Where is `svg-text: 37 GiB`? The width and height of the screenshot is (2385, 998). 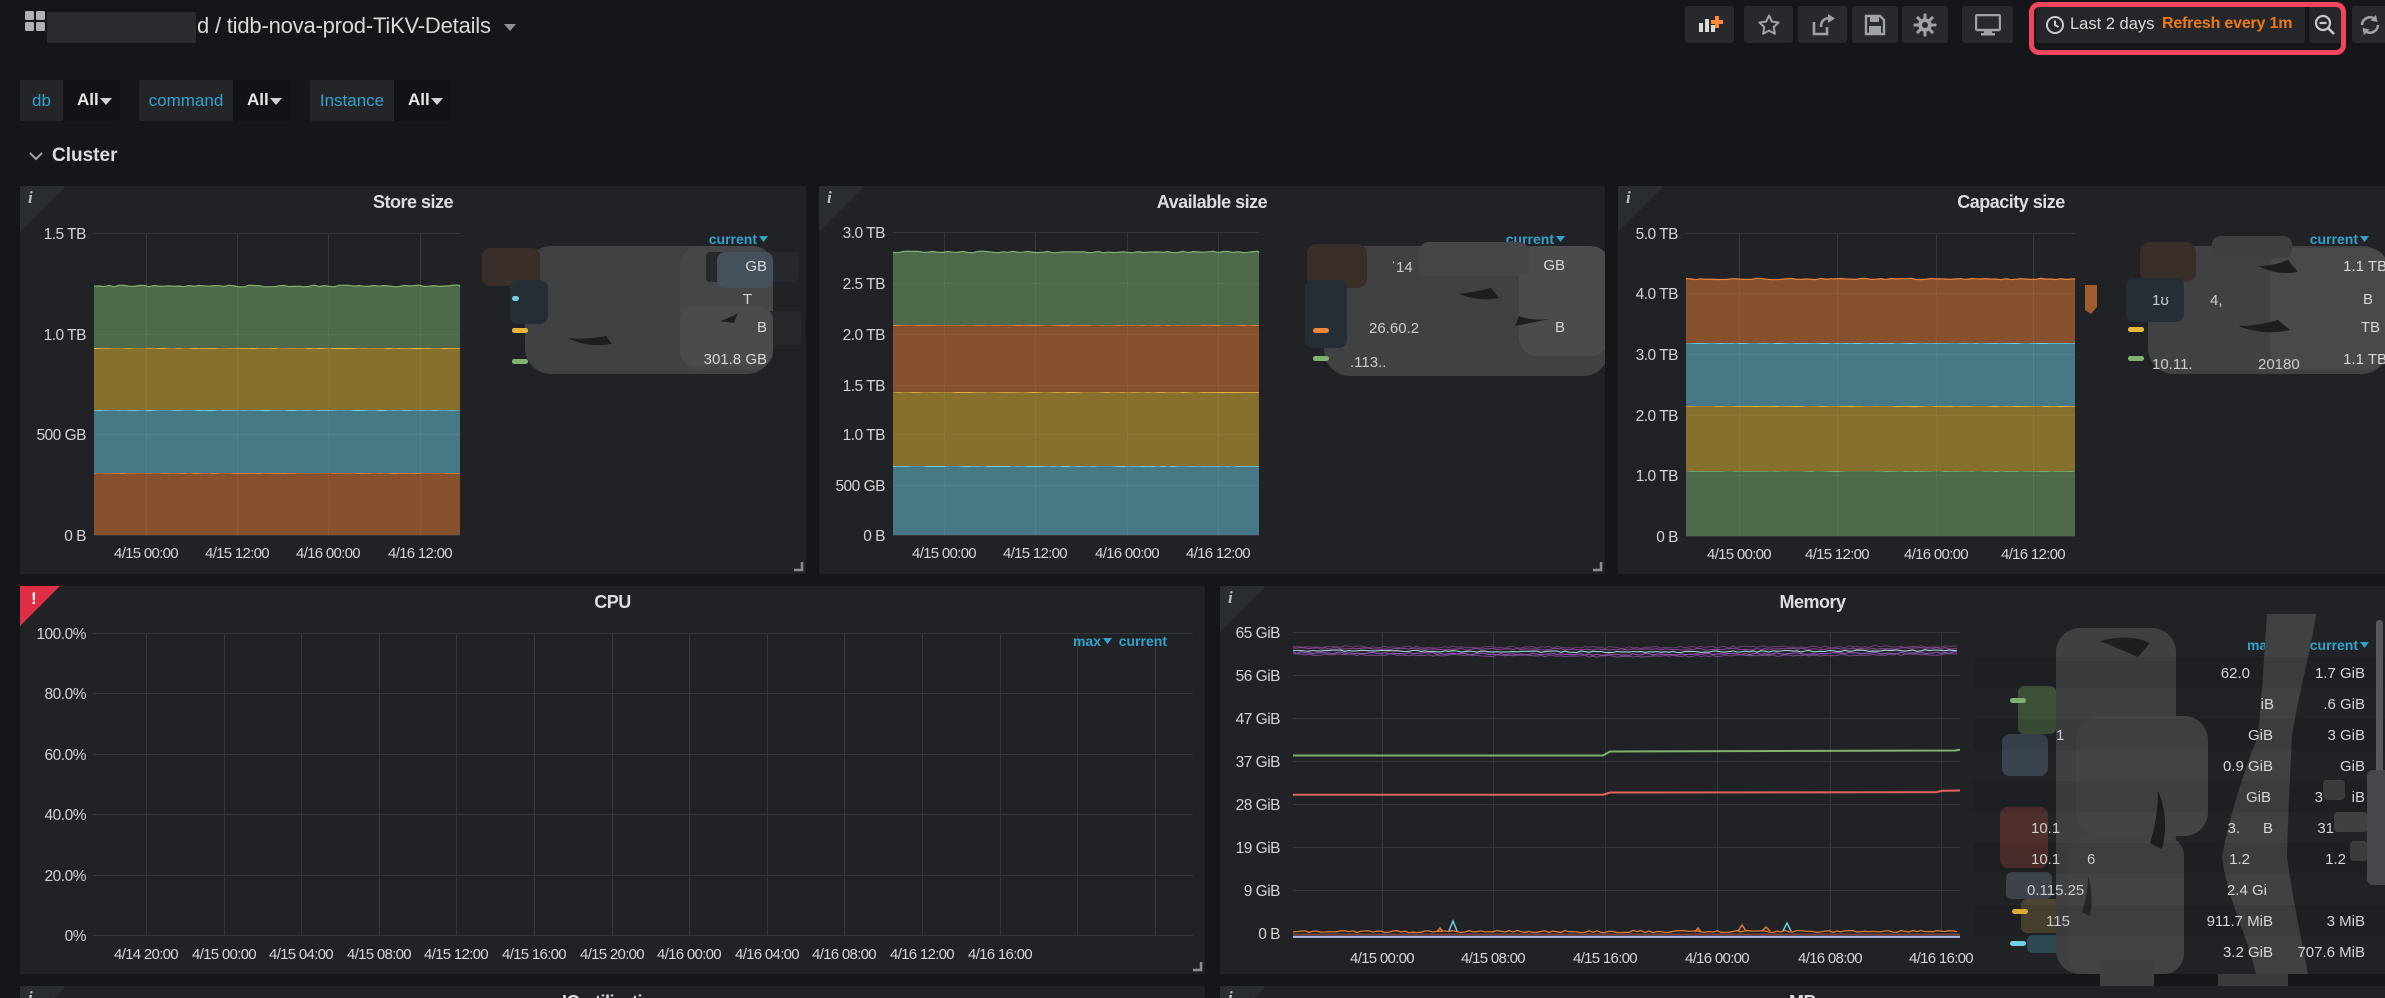
svg-text: 37 GiB is located at coordinates (1258, 762).